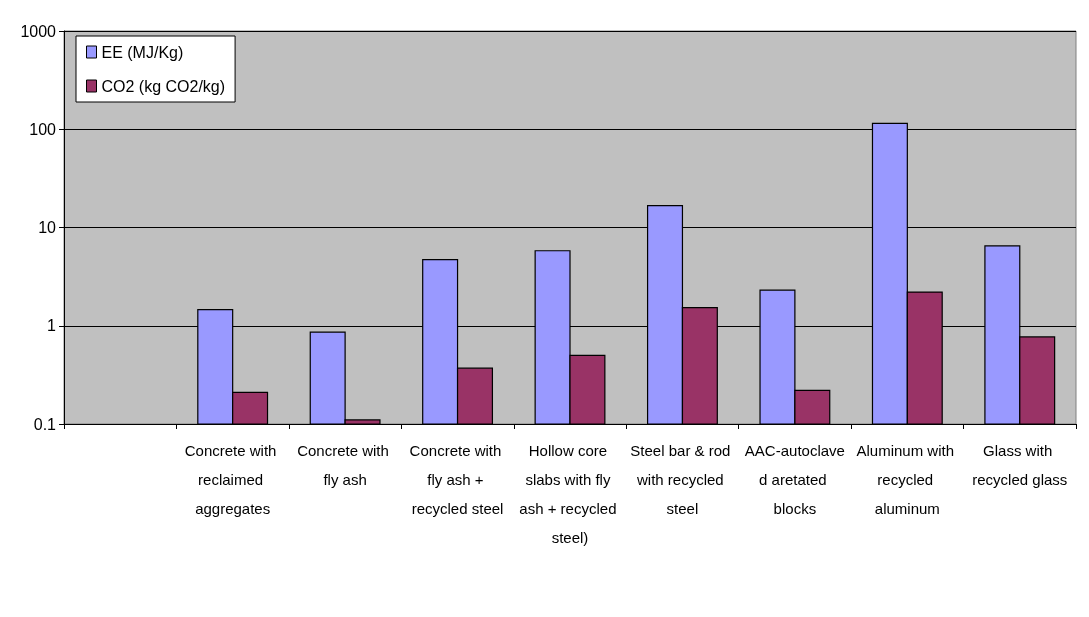 The height and width of the screenshot is (617, 1089). What do you see at coordinates (142, 52) in the screenshot?
I see `legend-label: EE (MJ/Kg)` at bounding box center [142, 52].